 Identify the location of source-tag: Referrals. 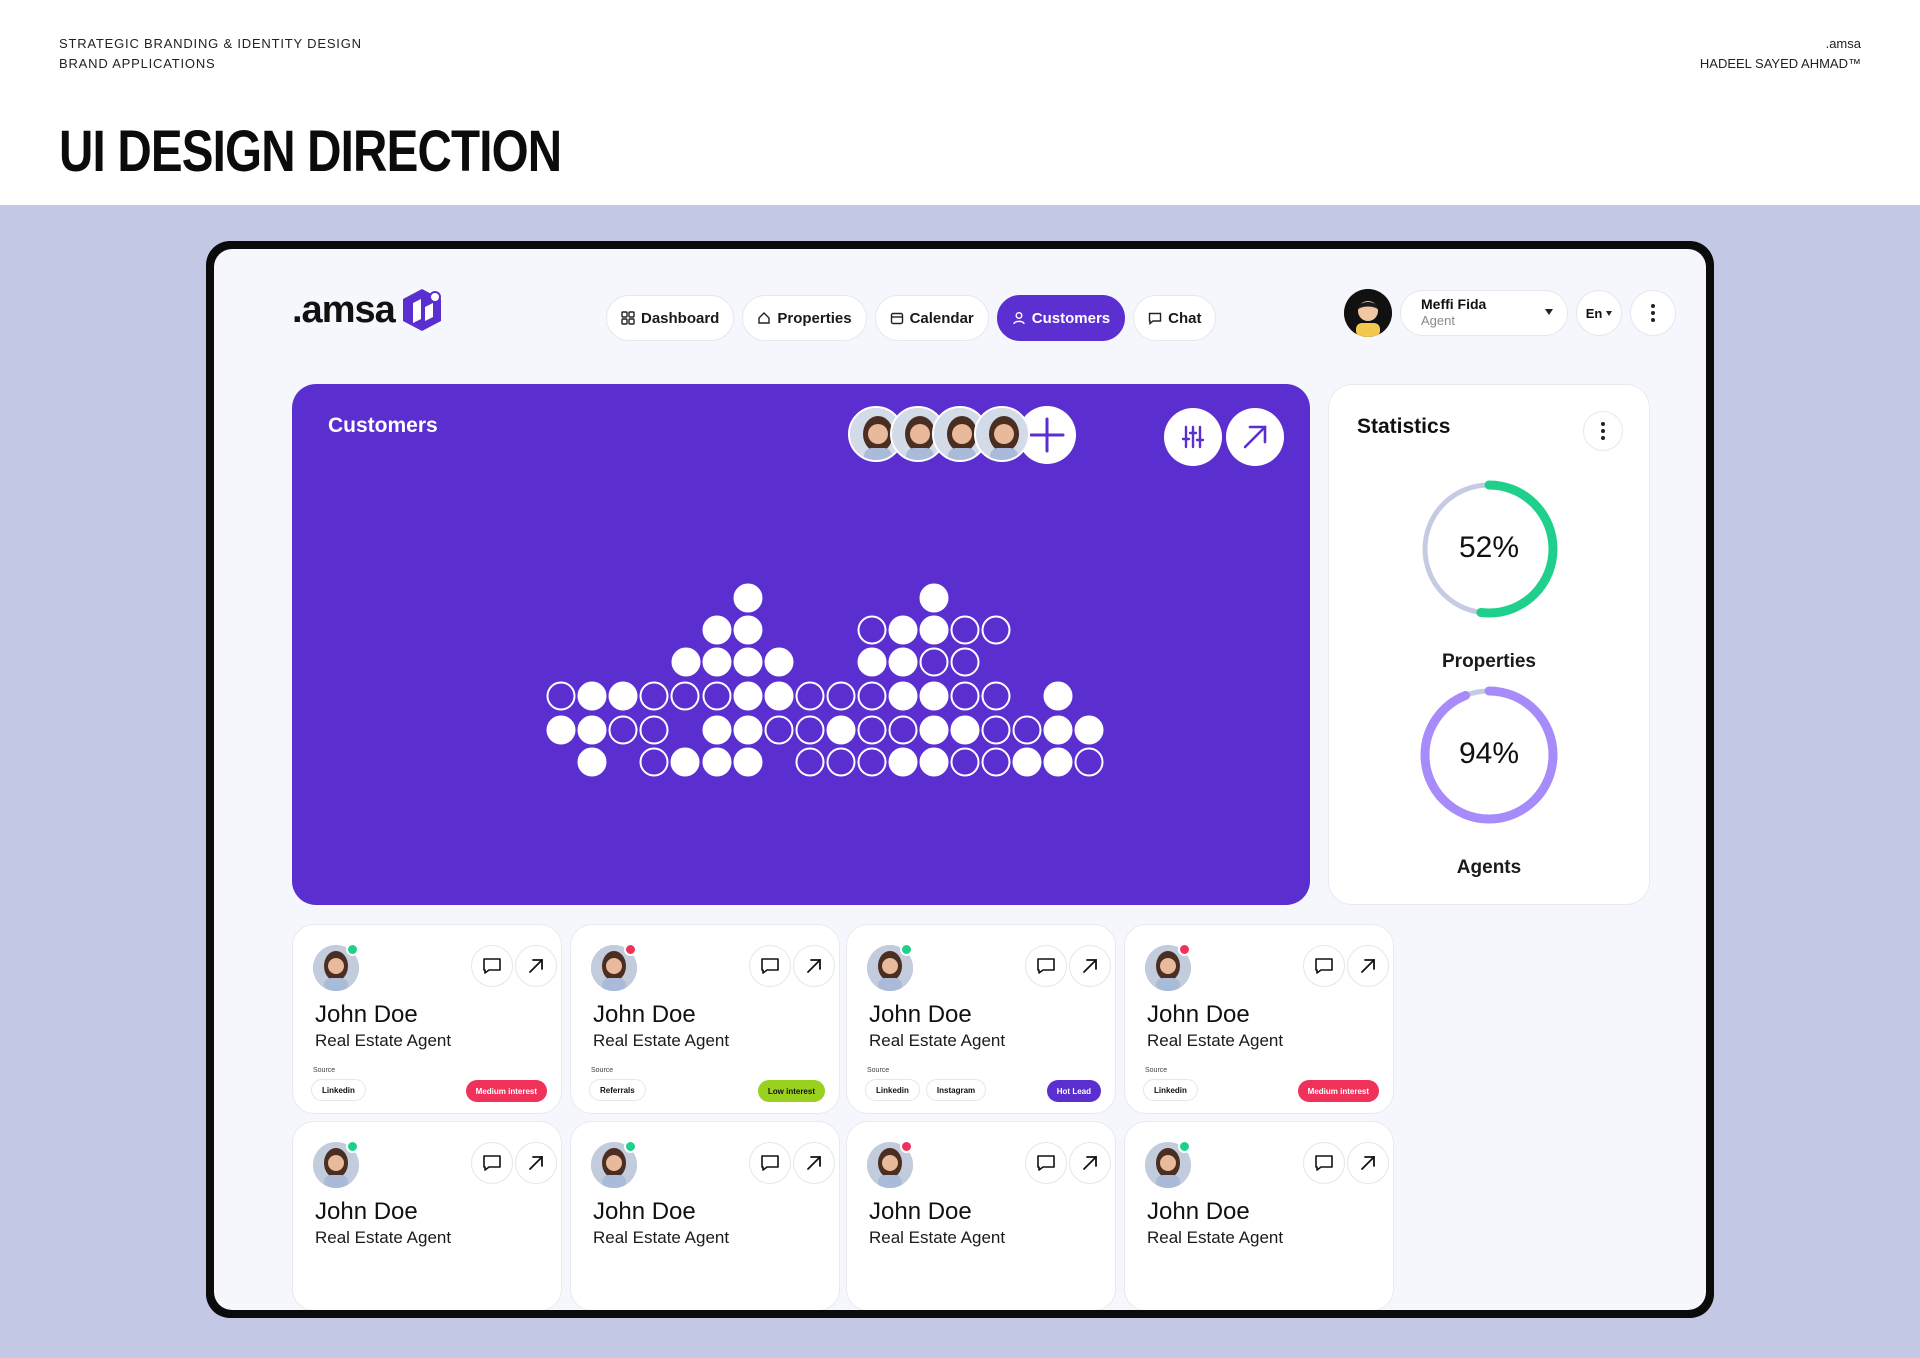
(617, 1090).